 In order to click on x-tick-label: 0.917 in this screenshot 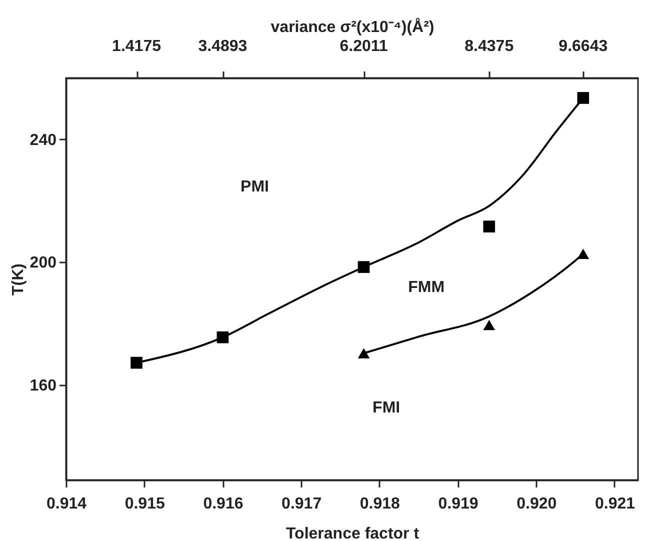, I will do `click(302, 504)`.